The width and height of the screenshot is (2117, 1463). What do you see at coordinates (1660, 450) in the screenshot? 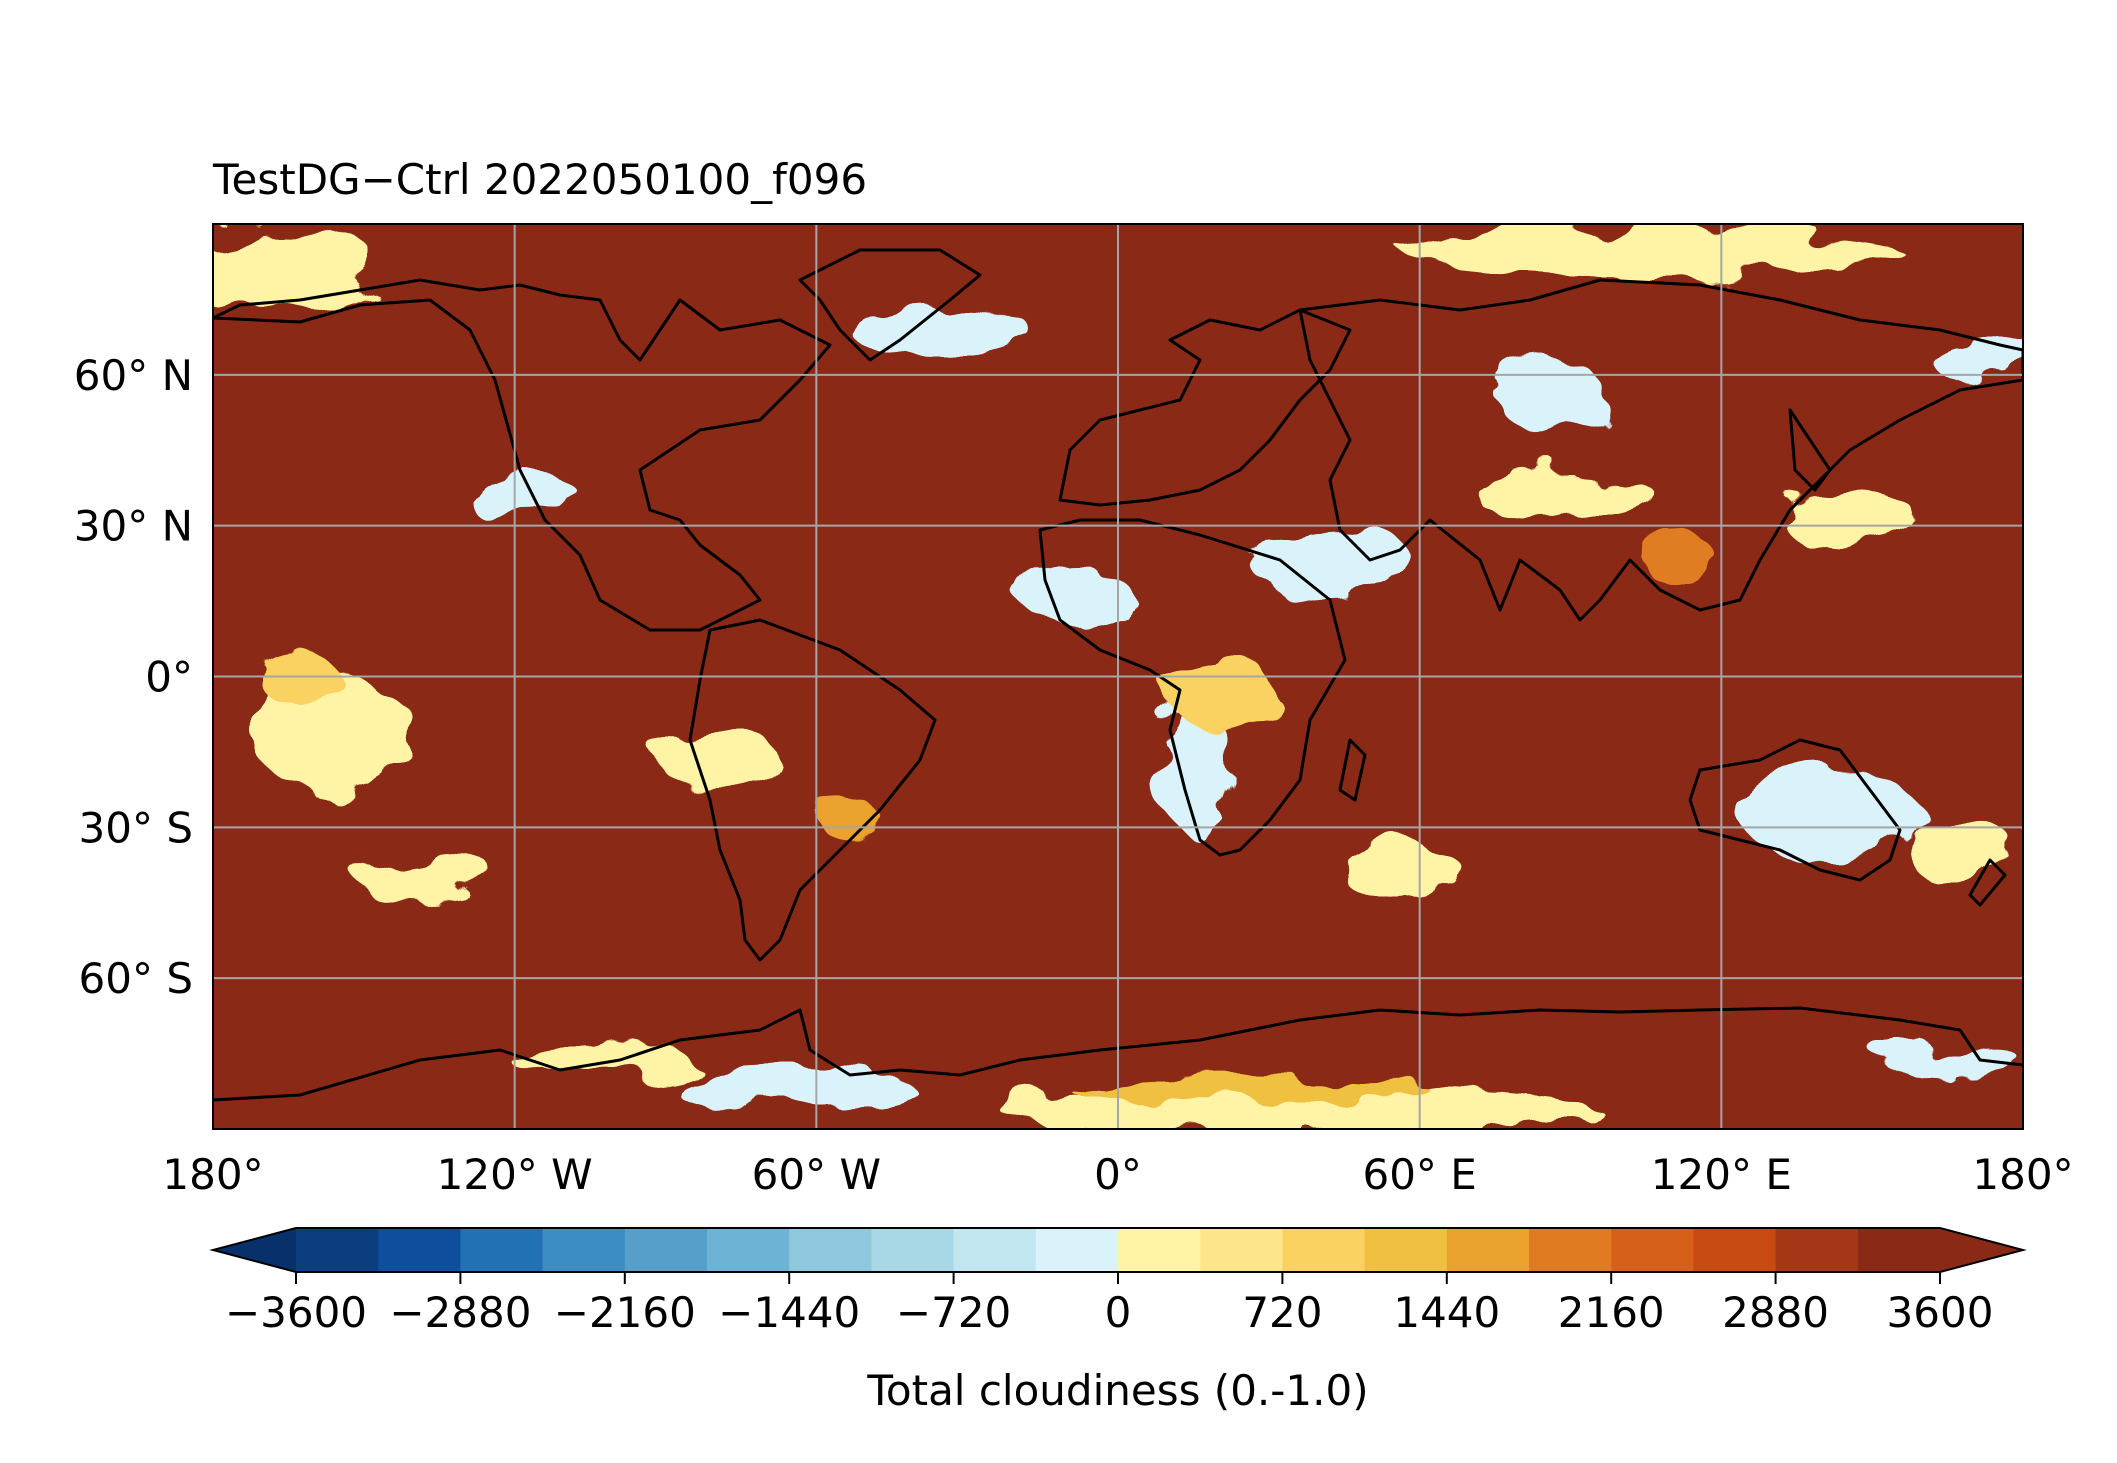
I see `coastline-asia` at bounding box center [1660, 450].